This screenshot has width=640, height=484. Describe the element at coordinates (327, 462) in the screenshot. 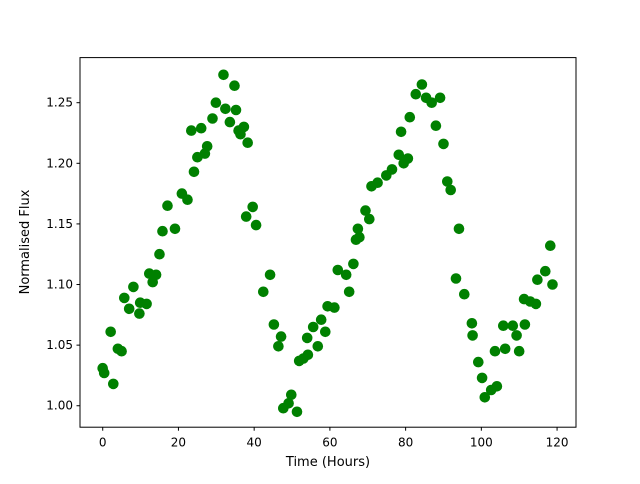

I see `x-axis-label: Time (Hours)` at that location.